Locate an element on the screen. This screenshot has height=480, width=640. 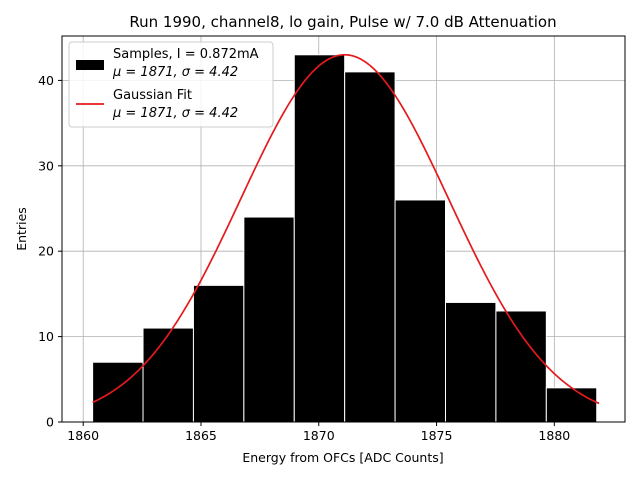
x-axis-ticks: 1860 1865 1870 1875 1880 is located at coordinates (318, 432).